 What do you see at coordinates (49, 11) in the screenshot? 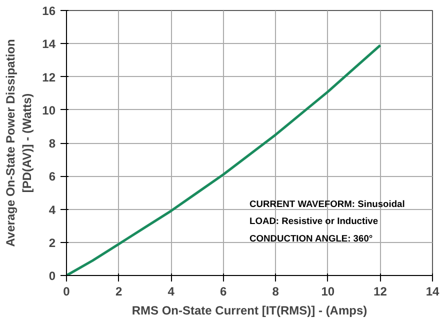
I see `y-tick-label: 16` at bounding box center [49, 11].